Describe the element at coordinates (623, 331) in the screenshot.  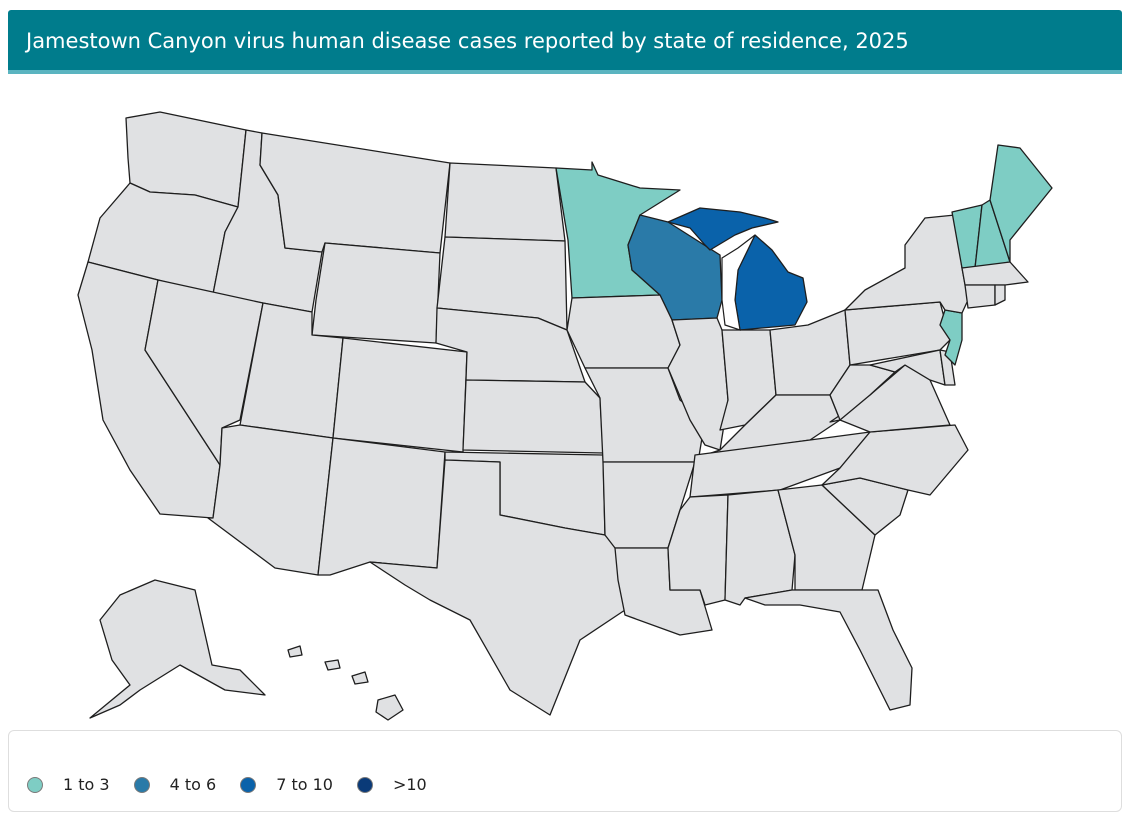
I see `state-iowa` at that location.